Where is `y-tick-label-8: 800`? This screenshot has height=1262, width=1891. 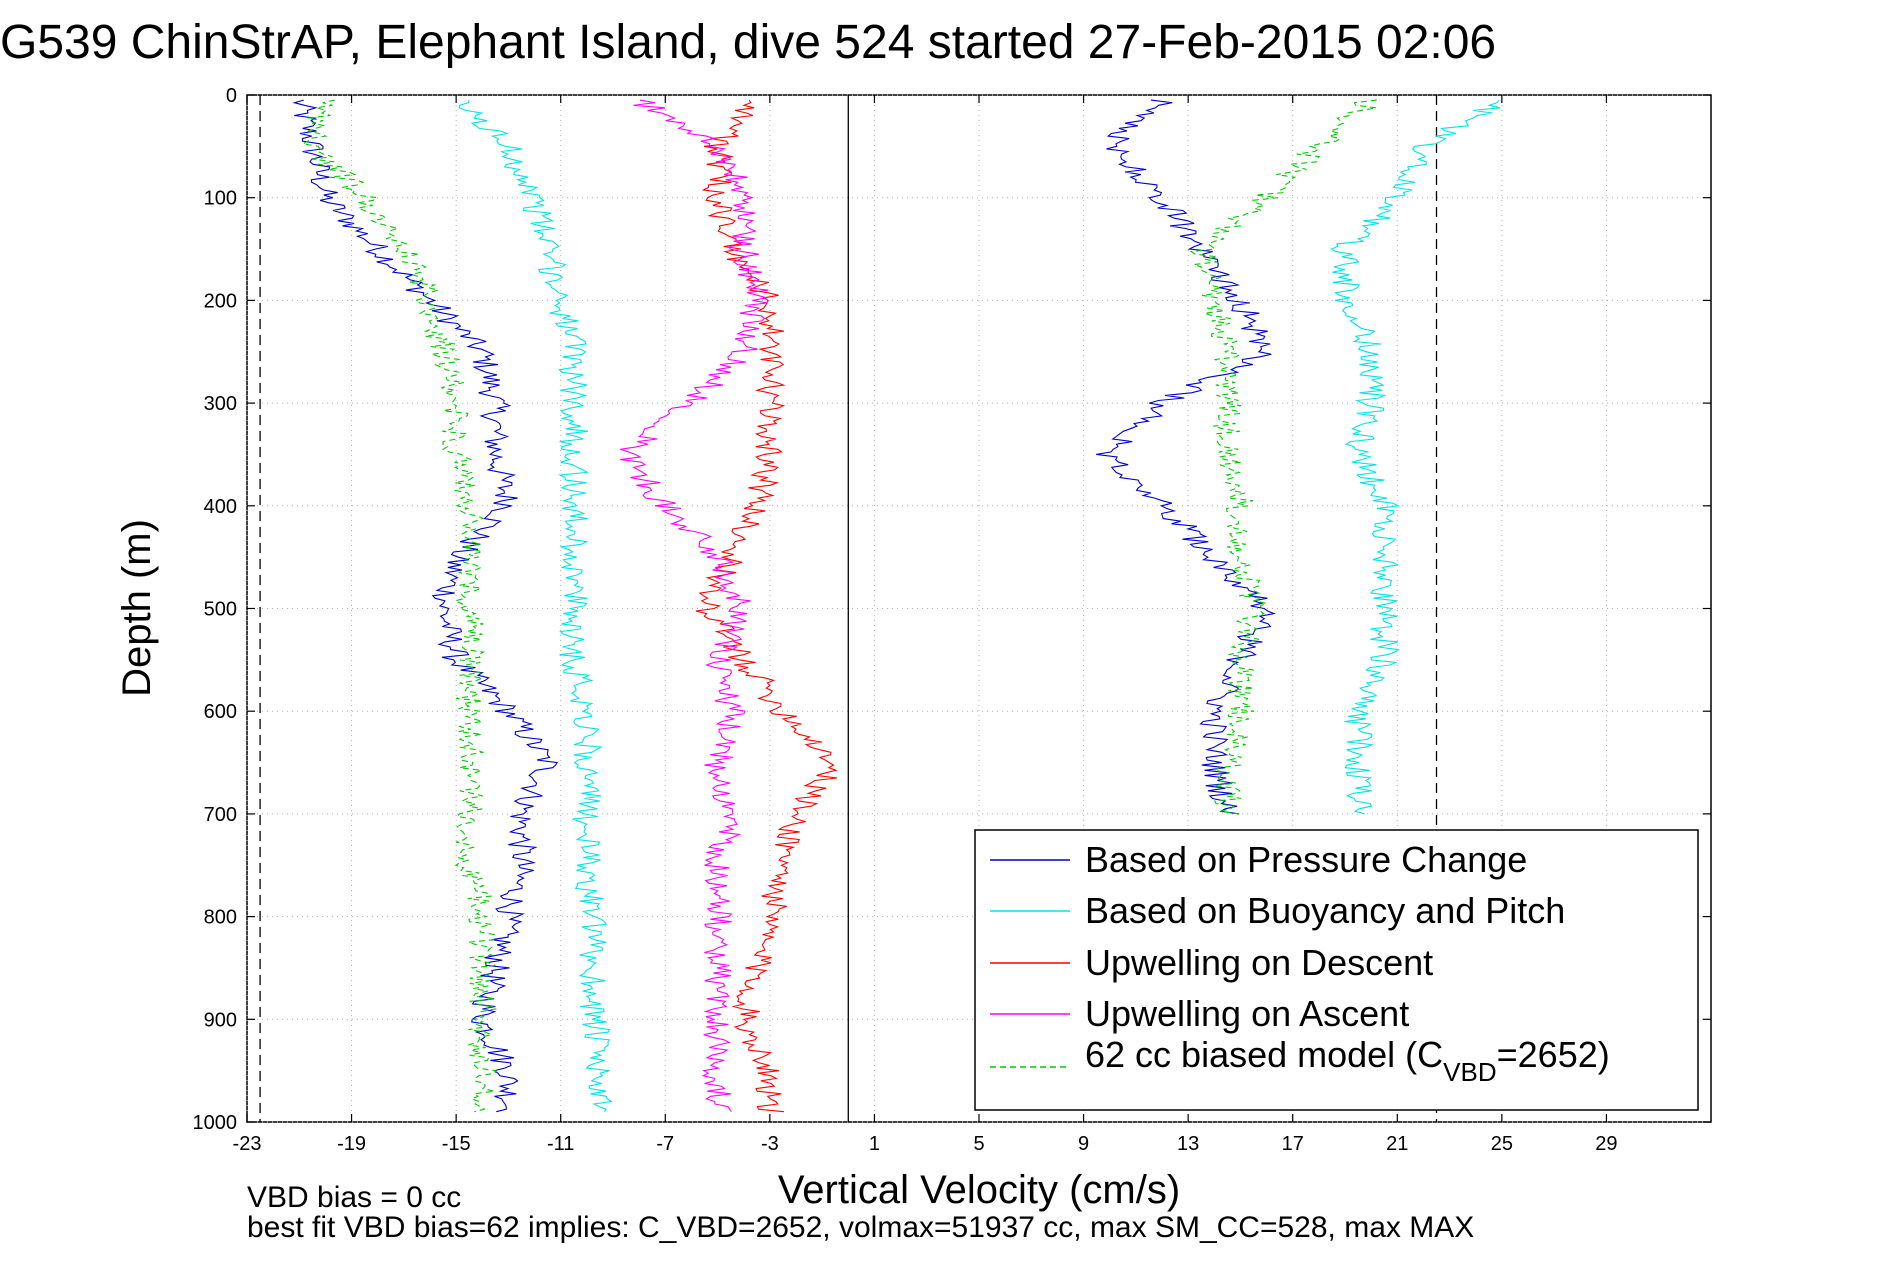 y-tick-label-8: 800 is located at coordinates (220, 918).